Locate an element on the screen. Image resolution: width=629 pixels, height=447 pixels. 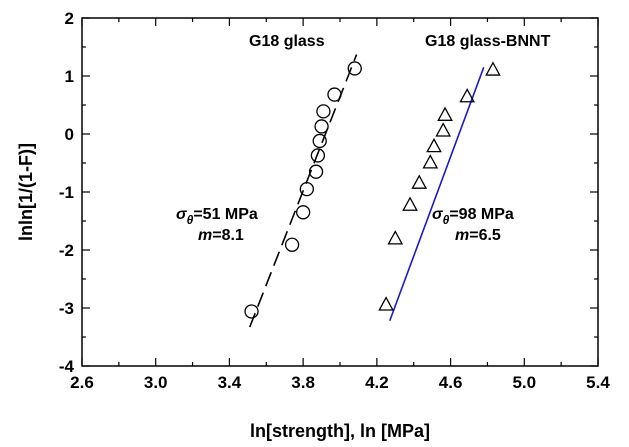
series-g18-glass-markers is located at coordinates (303, 190).